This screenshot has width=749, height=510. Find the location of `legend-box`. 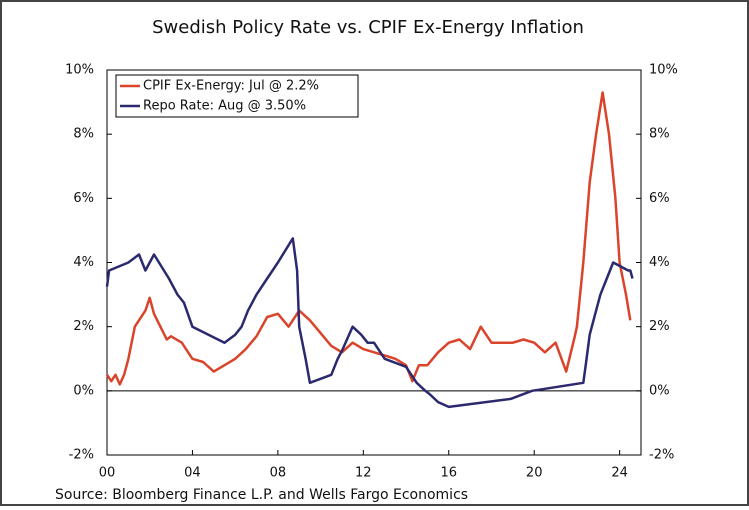

legend-box is located at coordinates (237, 96).